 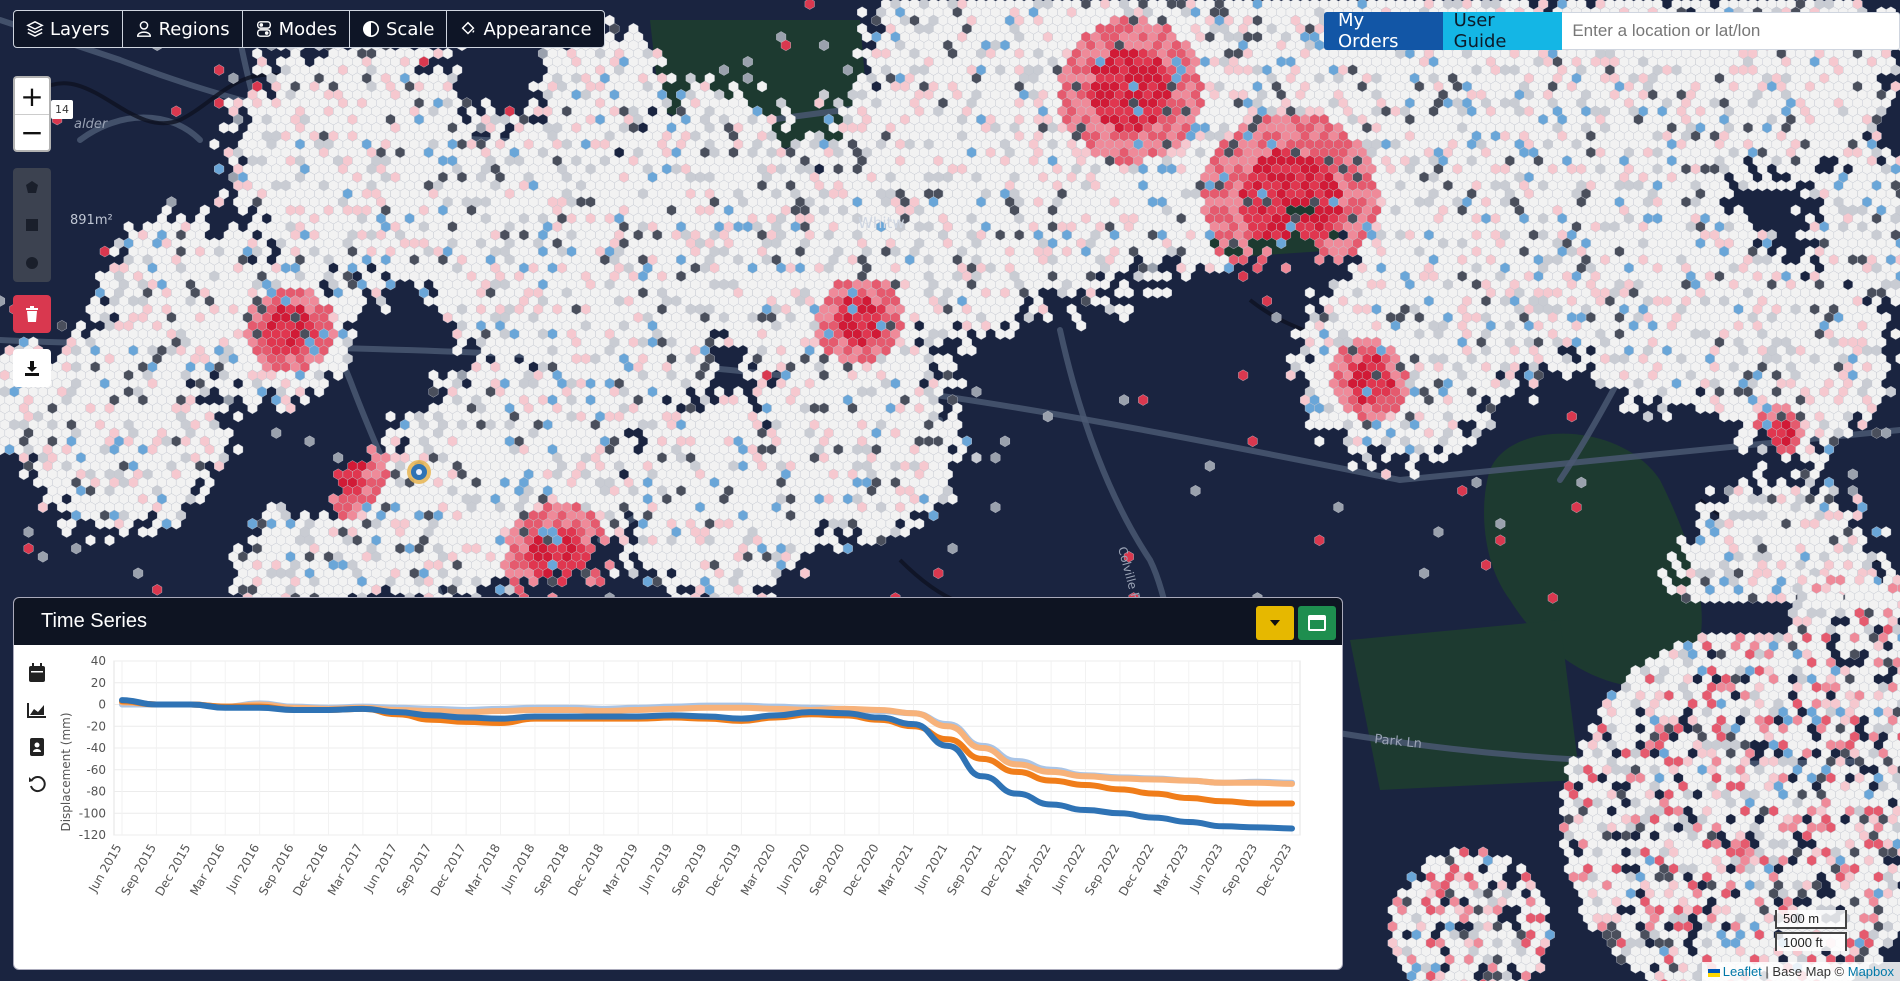 I want to click on river, so click(x=169, y=99).